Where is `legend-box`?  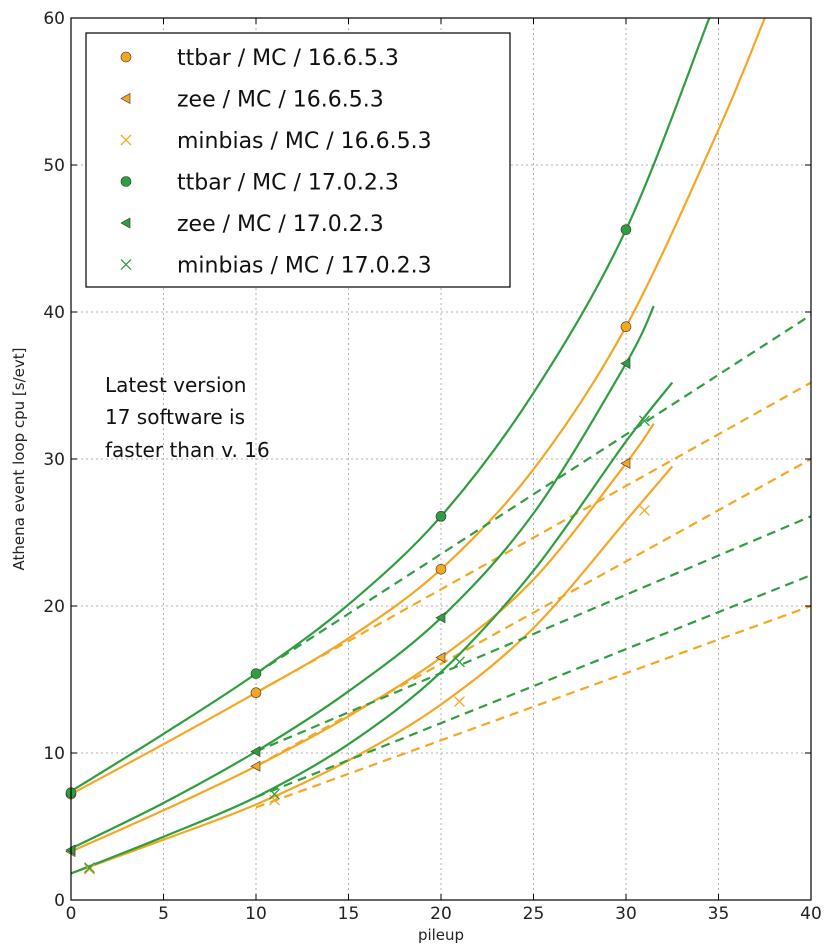 legend-box is located at coordinates (298, 160).